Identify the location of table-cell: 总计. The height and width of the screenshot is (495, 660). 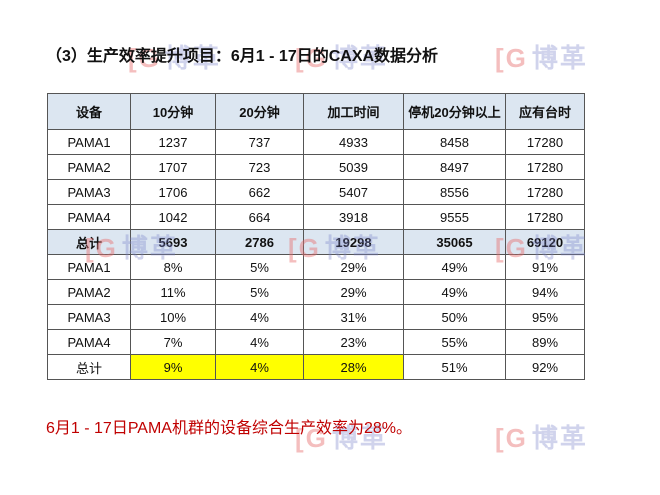
(89, 367).